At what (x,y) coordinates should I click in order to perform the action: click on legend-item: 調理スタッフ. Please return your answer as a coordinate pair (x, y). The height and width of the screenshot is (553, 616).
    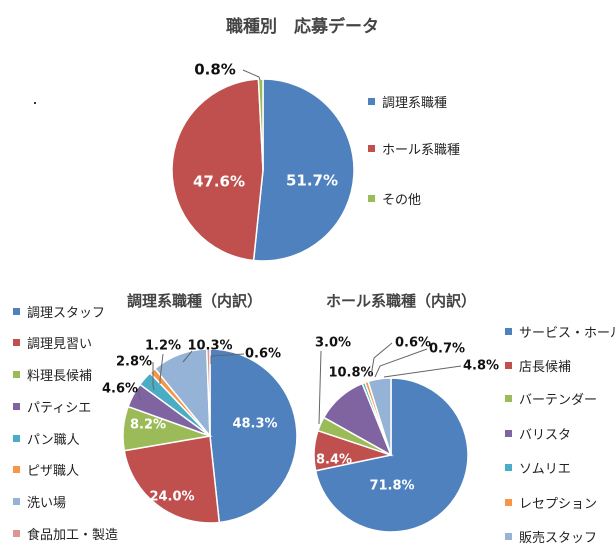
    Looking at the image, I should click on (59, 311).